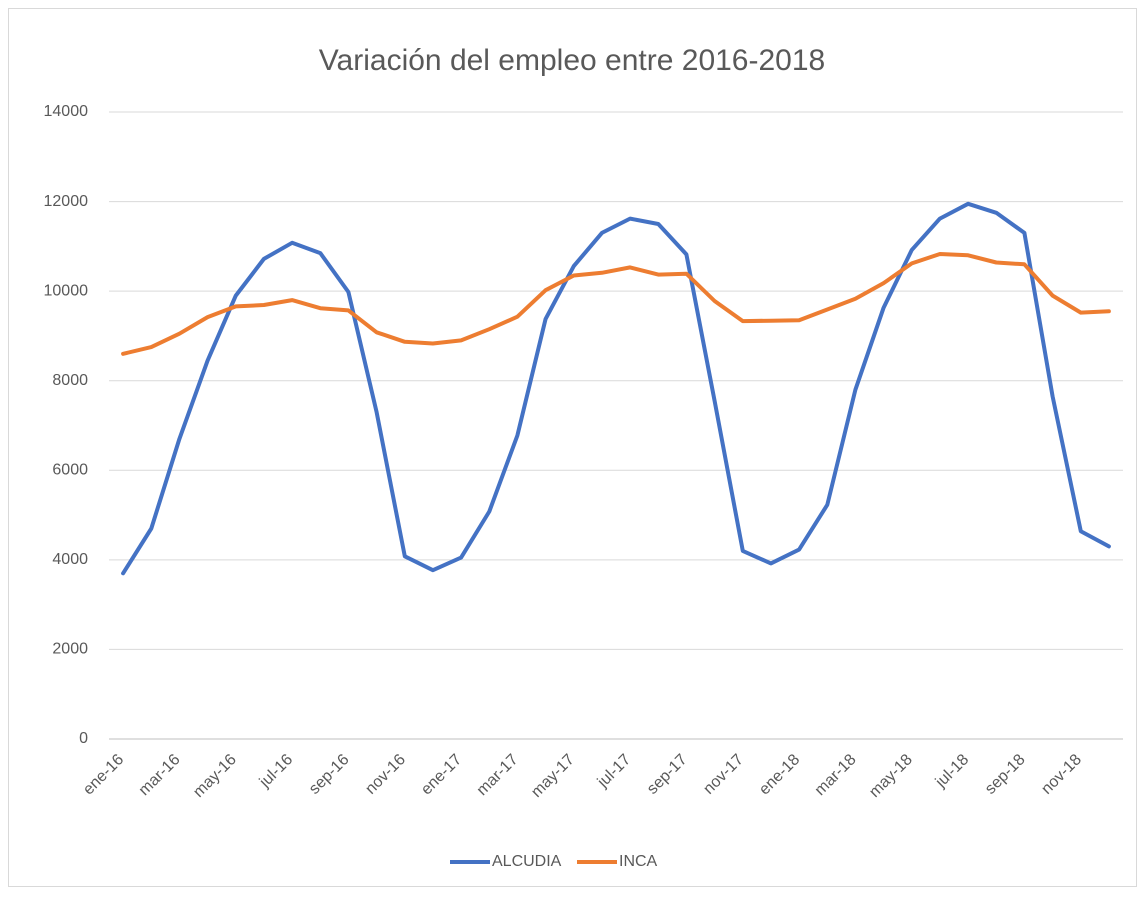  Describe the element at coordinates (572, 60) in the screenshot. I see `chart-title: Variación del empleo entre 2016-2018` at that location.